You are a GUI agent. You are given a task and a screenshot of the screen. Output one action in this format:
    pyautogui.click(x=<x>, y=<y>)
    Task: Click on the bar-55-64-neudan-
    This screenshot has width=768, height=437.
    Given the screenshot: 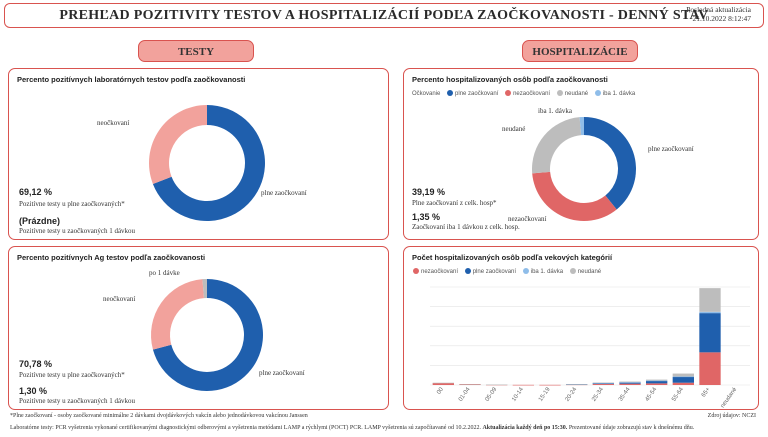 What is the action you would take?
    pyautogui.click(x=683, y=375)
    